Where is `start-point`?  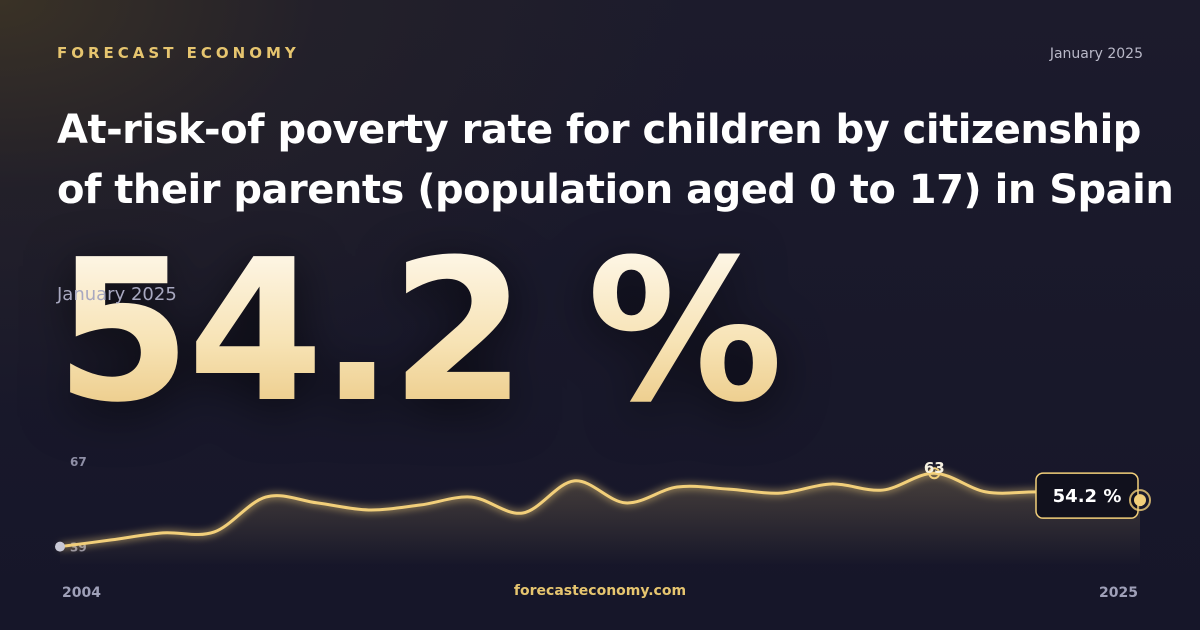 start-point is located at coordinates (60, 546).